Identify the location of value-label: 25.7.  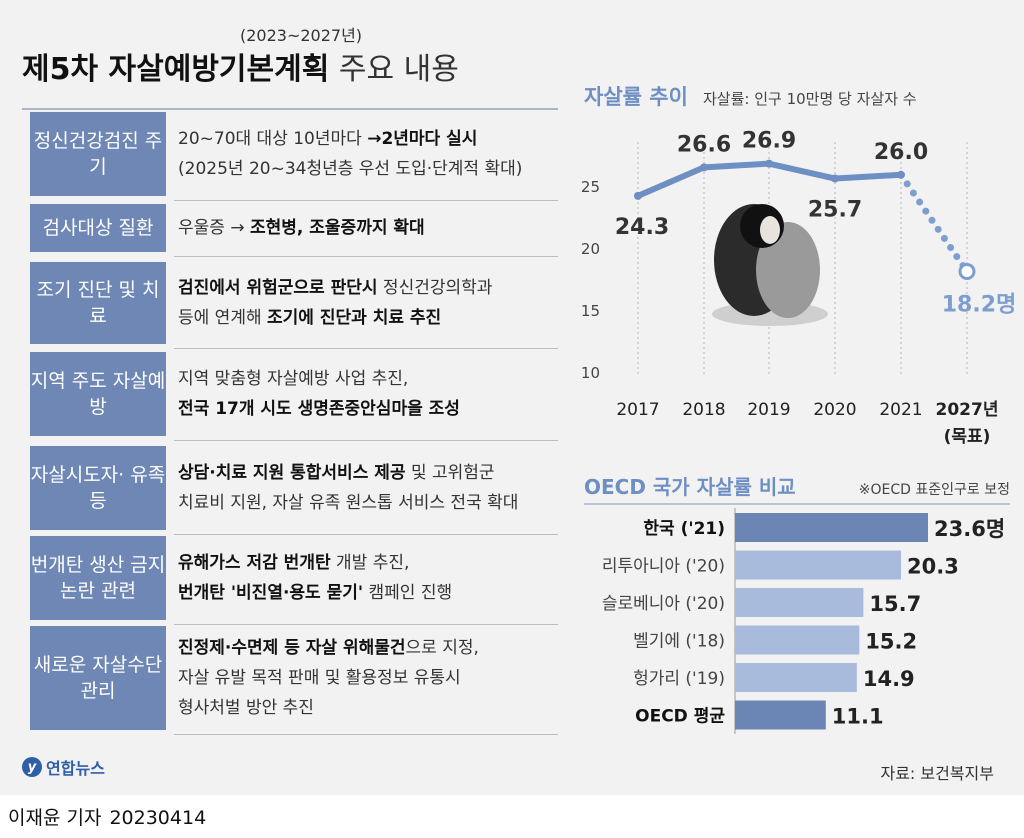
(835, 210).